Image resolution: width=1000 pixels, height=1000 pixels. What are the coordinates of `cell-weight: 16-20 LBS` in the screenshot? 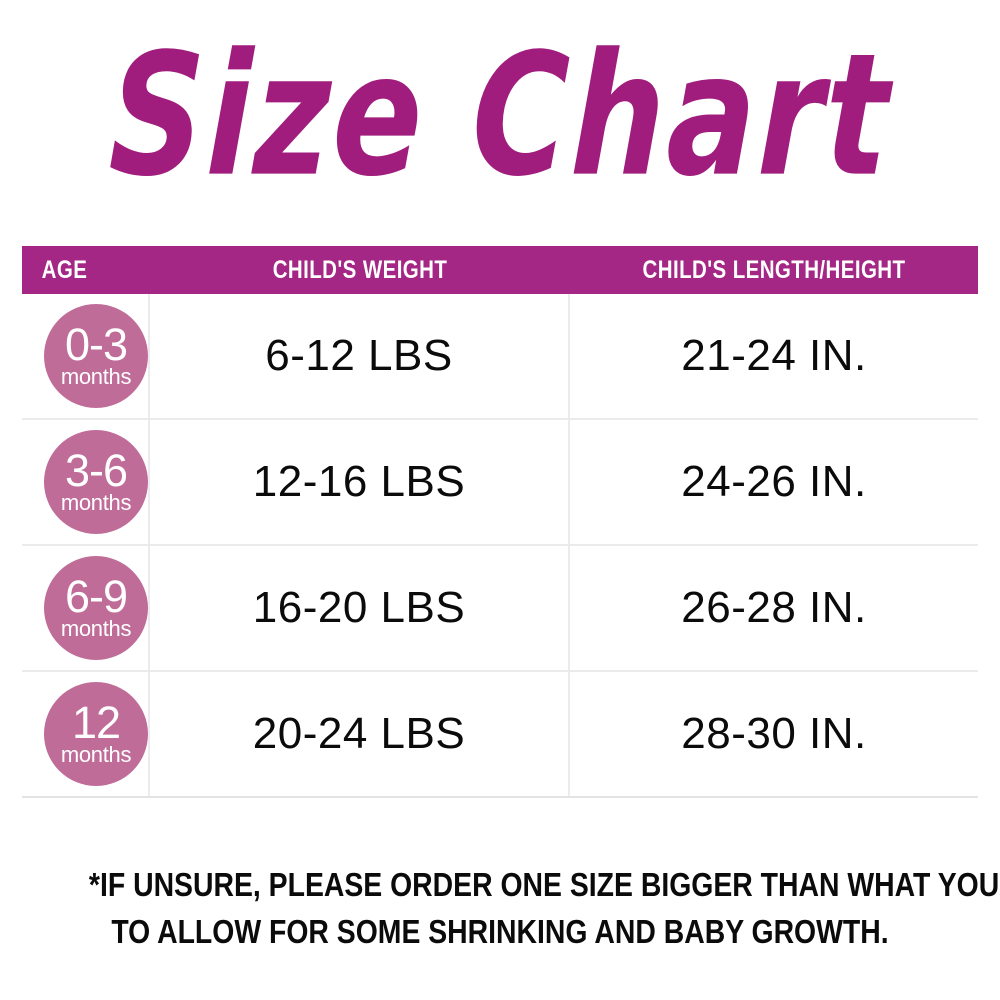 It's located at (360, 608).